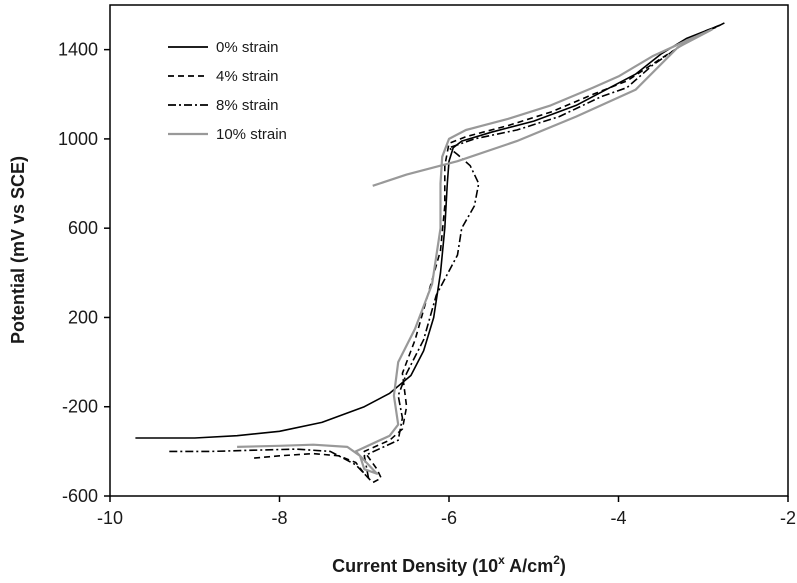  Describe the element at coordinates (563, 566) in the screenshot. I see `x-axis-title-close: )` at that location.